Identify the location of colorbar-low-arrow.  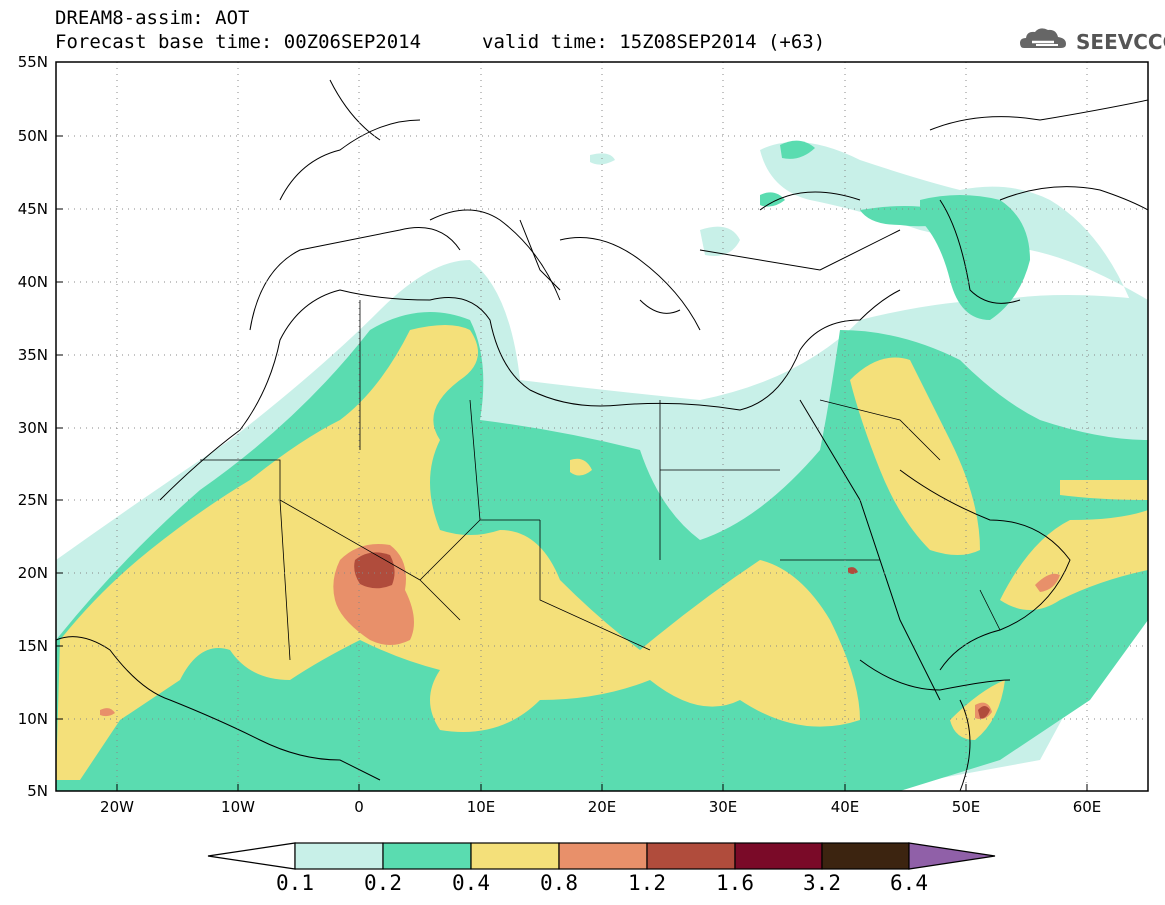
(251, 856).